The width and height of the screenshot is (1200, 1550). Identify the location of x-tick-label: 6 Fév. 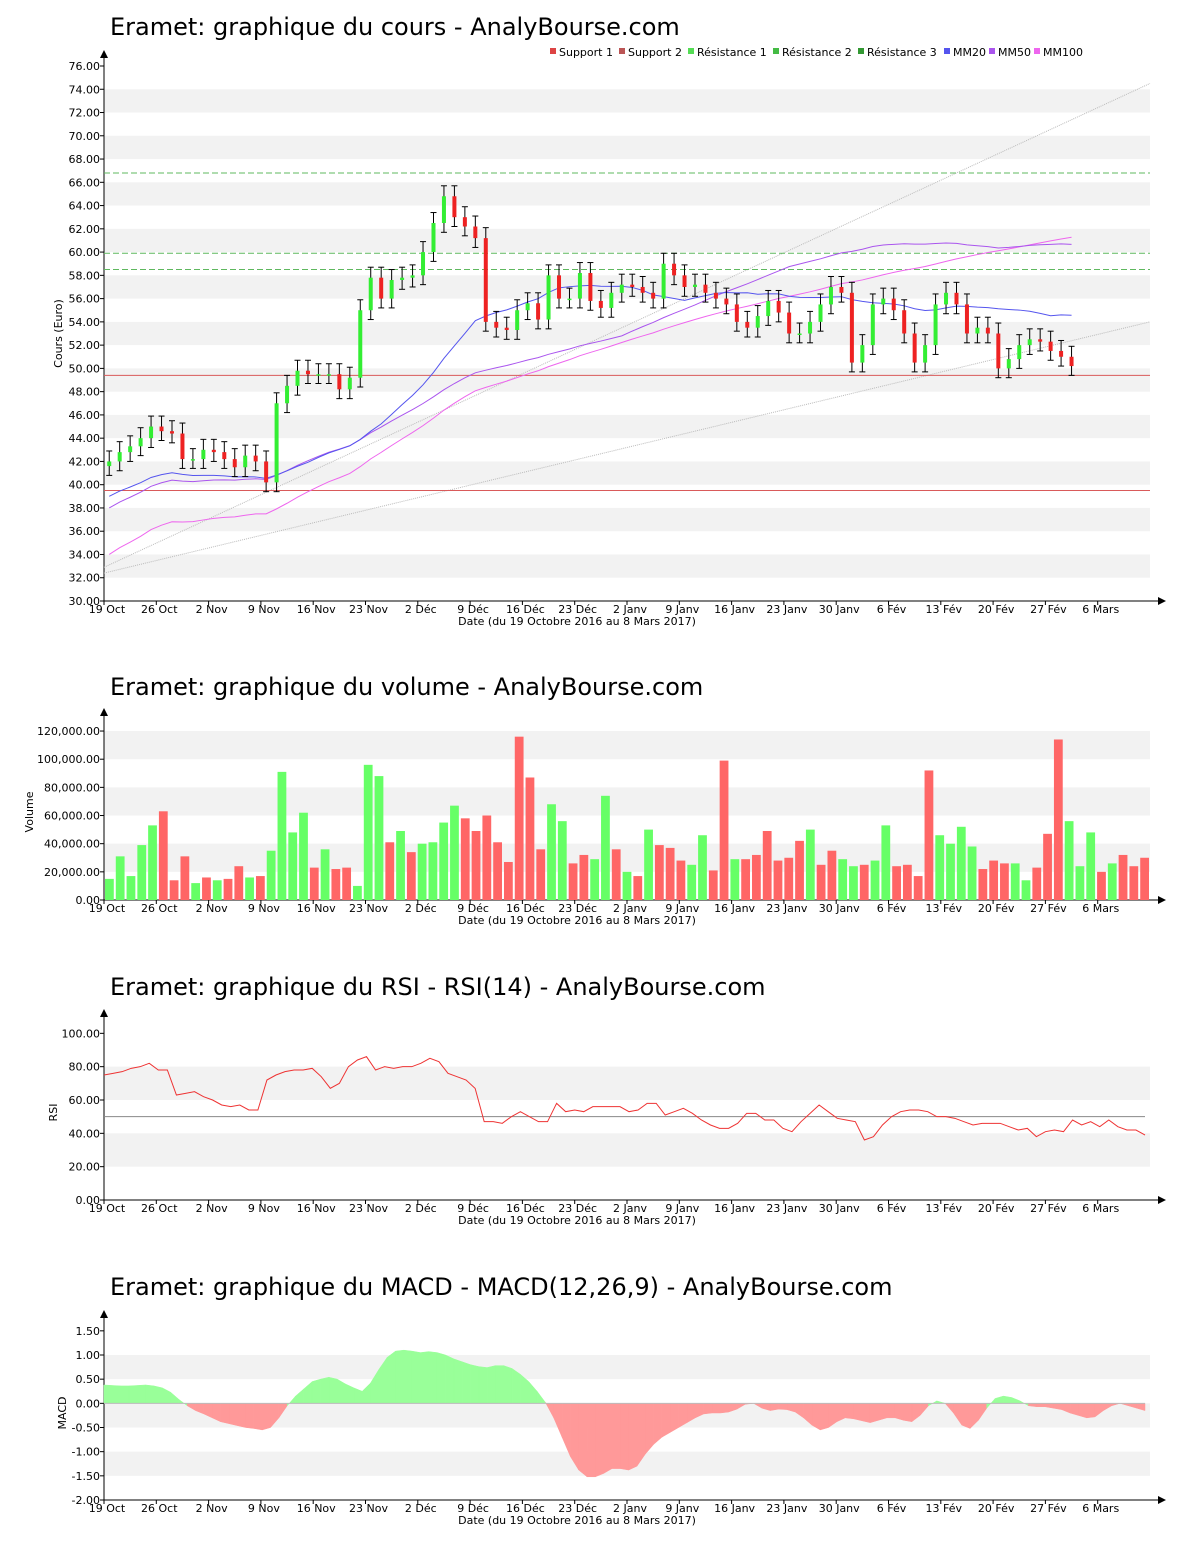
(892, 908).